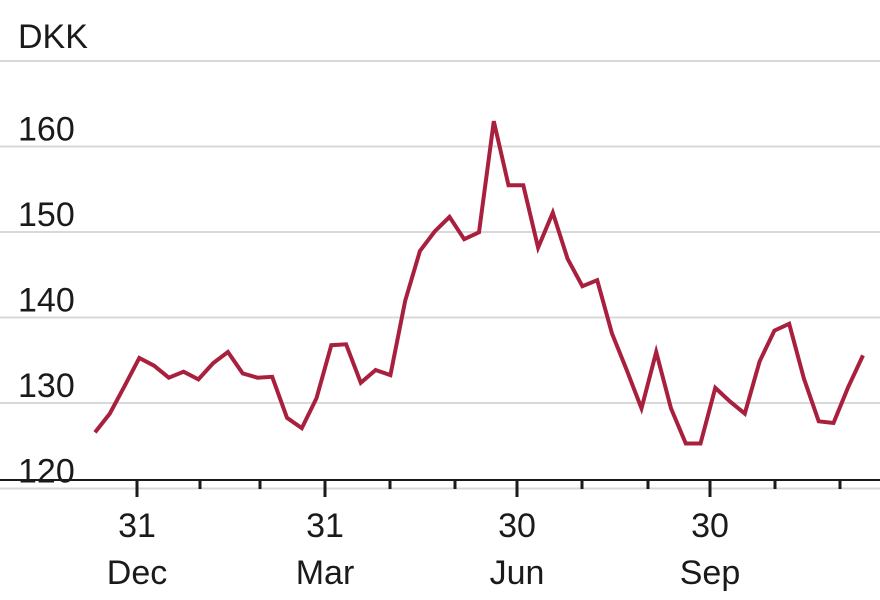  I want to click on y-axis-tick-labels: 120 130 140 150 160, so click(46, 301).